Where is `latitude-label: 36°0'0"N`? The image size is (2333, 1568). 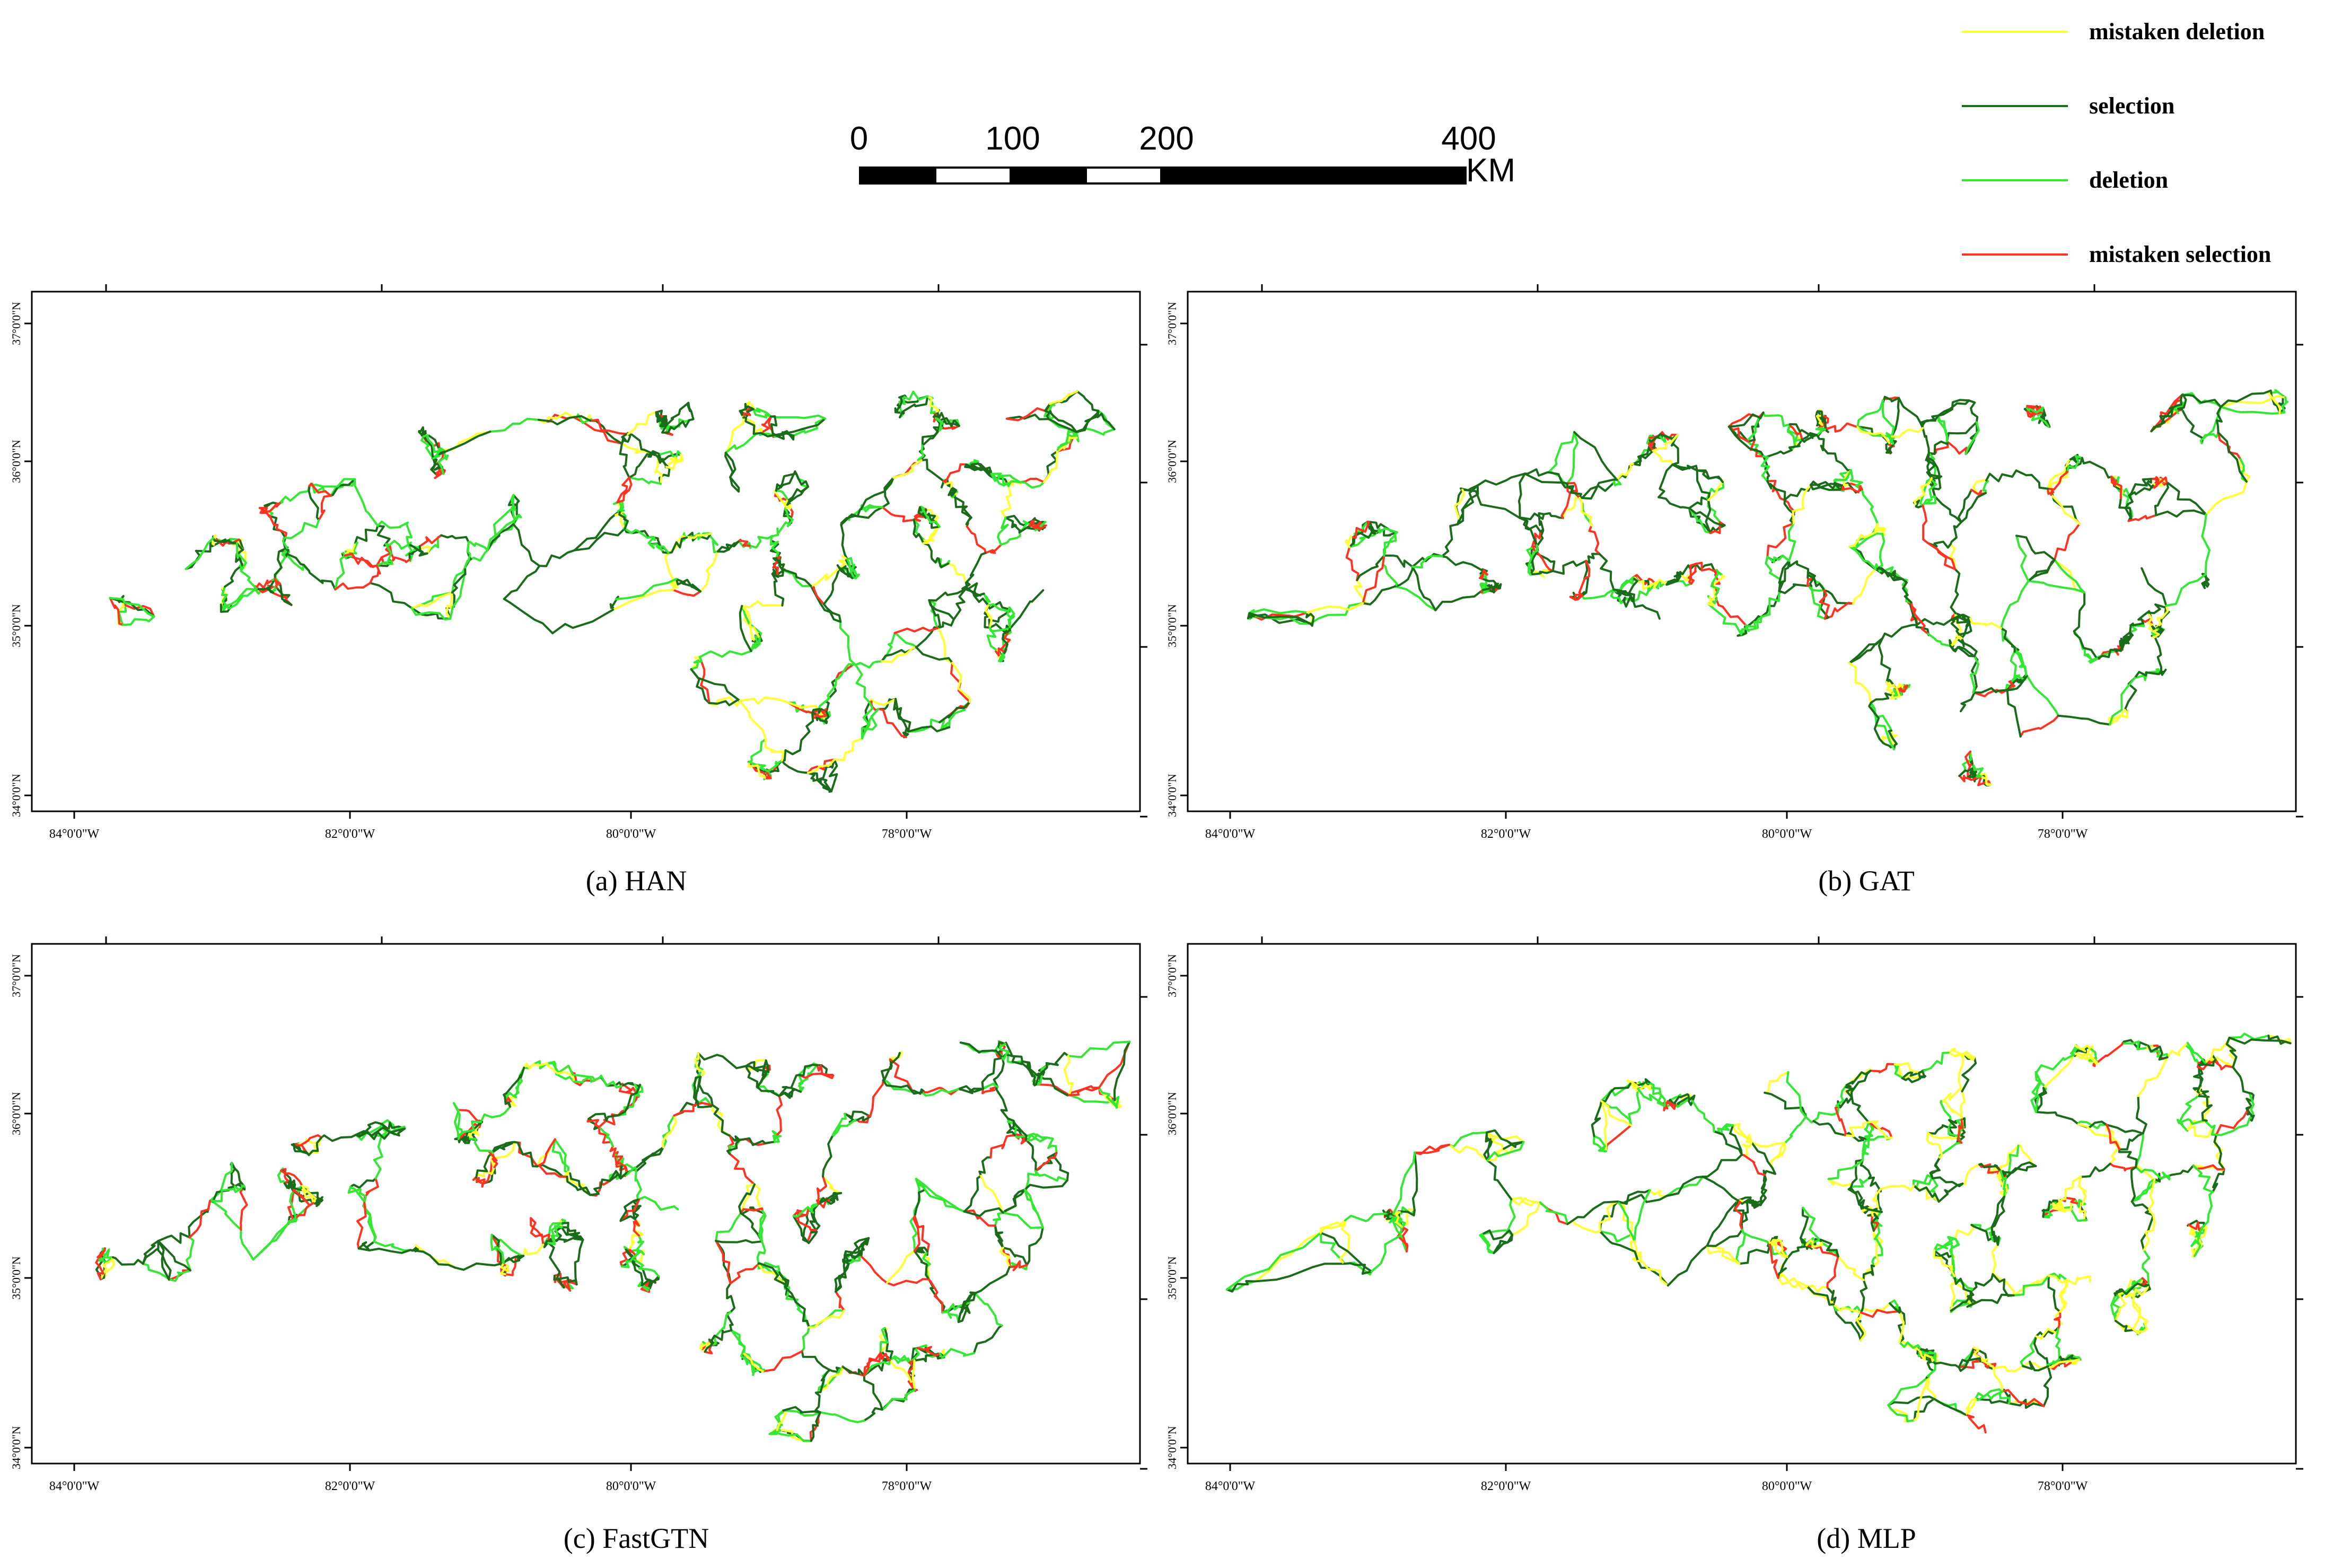
latitude-label: 36°0'0"N is located at coordinates (16, 1113).